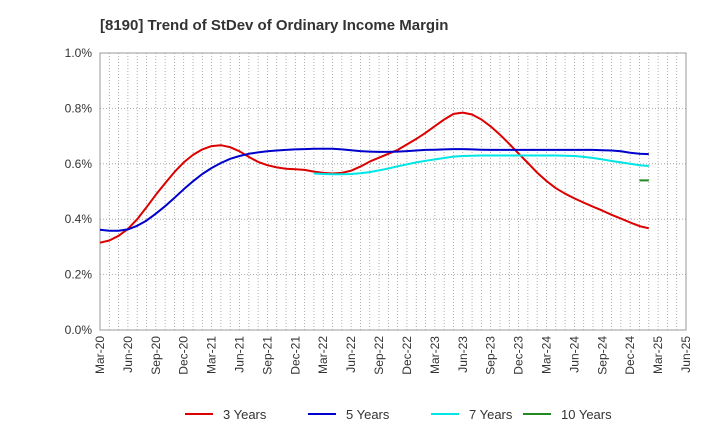  Describe the element at coordinates (630, 355) in the screenshot. I see `x-tick-label: Dec-24` at that location.